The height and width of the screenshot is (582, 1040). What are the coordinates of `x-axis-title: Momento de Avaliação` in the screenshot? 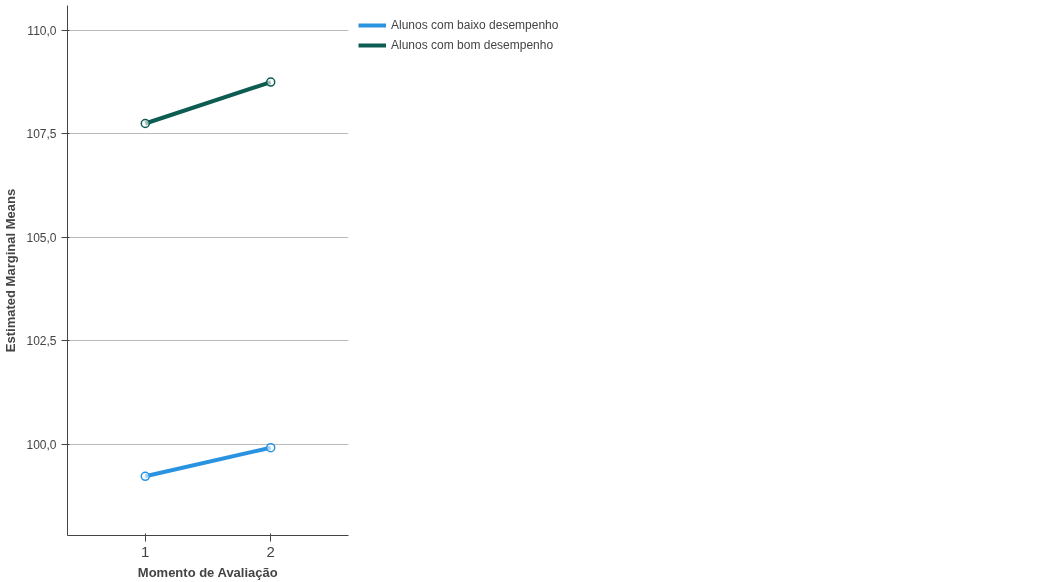 It's located at (207, 572).